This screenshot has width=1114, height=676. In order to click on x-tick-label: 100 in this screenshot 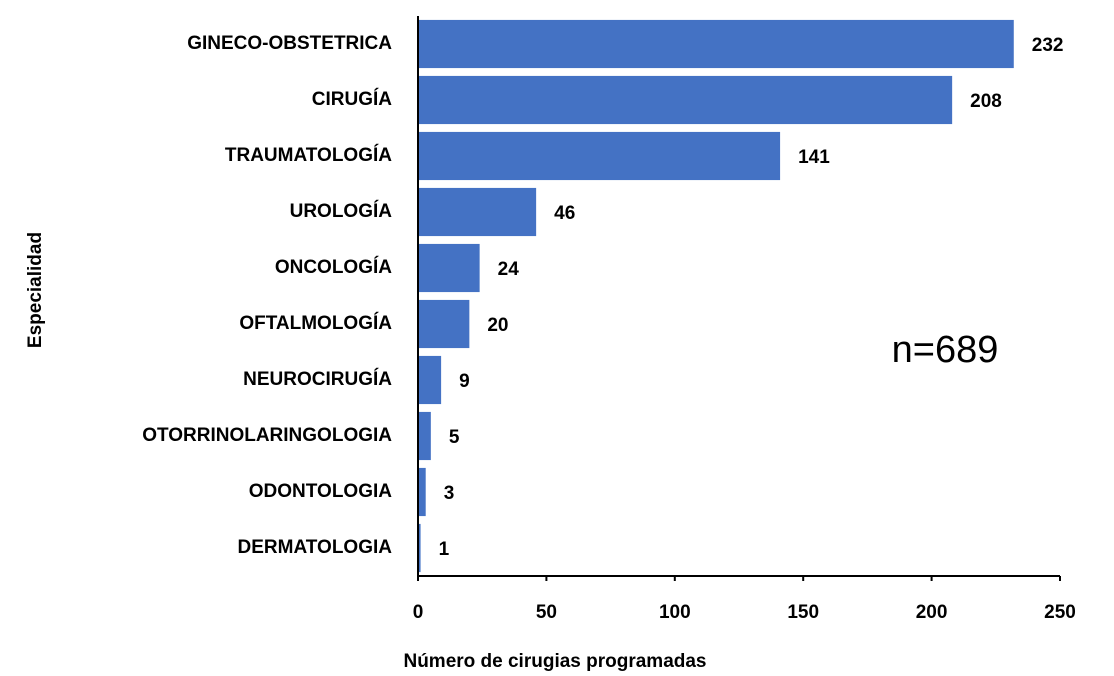, I will do `click(675, 612)`.